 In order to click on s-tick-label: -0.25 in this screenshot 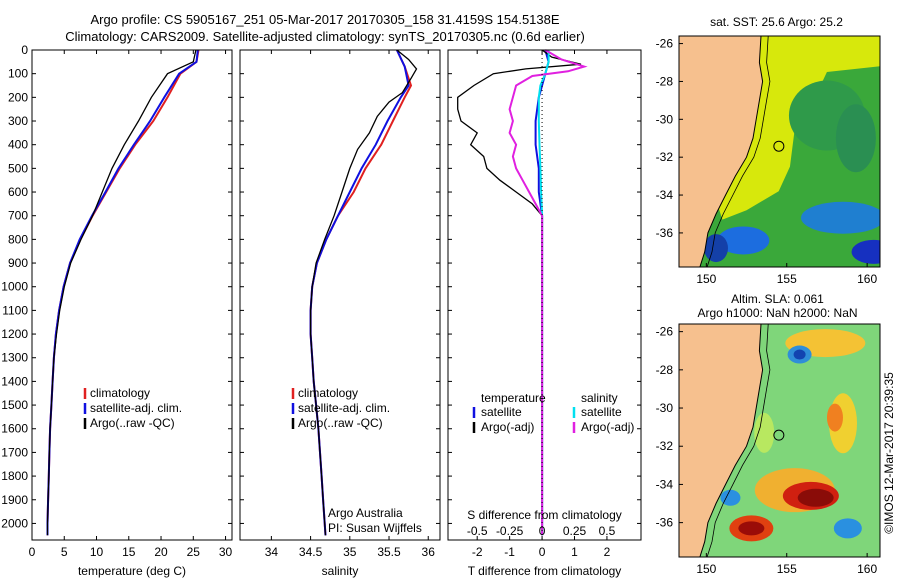, I will do `click(510, 531)`.